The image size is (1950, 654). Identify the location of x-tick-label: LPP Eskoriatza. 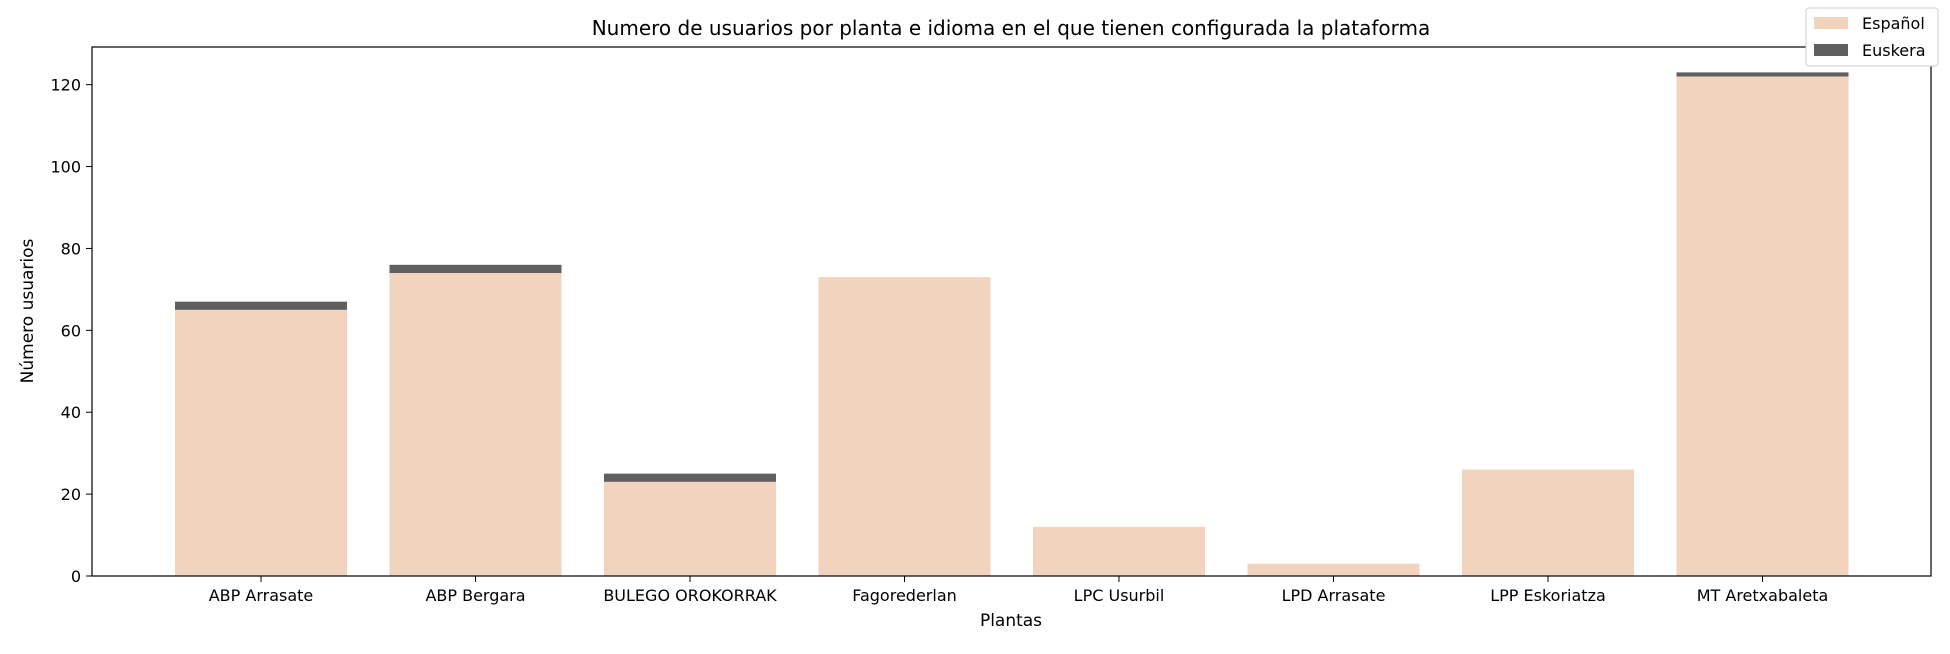
(1548, 595).